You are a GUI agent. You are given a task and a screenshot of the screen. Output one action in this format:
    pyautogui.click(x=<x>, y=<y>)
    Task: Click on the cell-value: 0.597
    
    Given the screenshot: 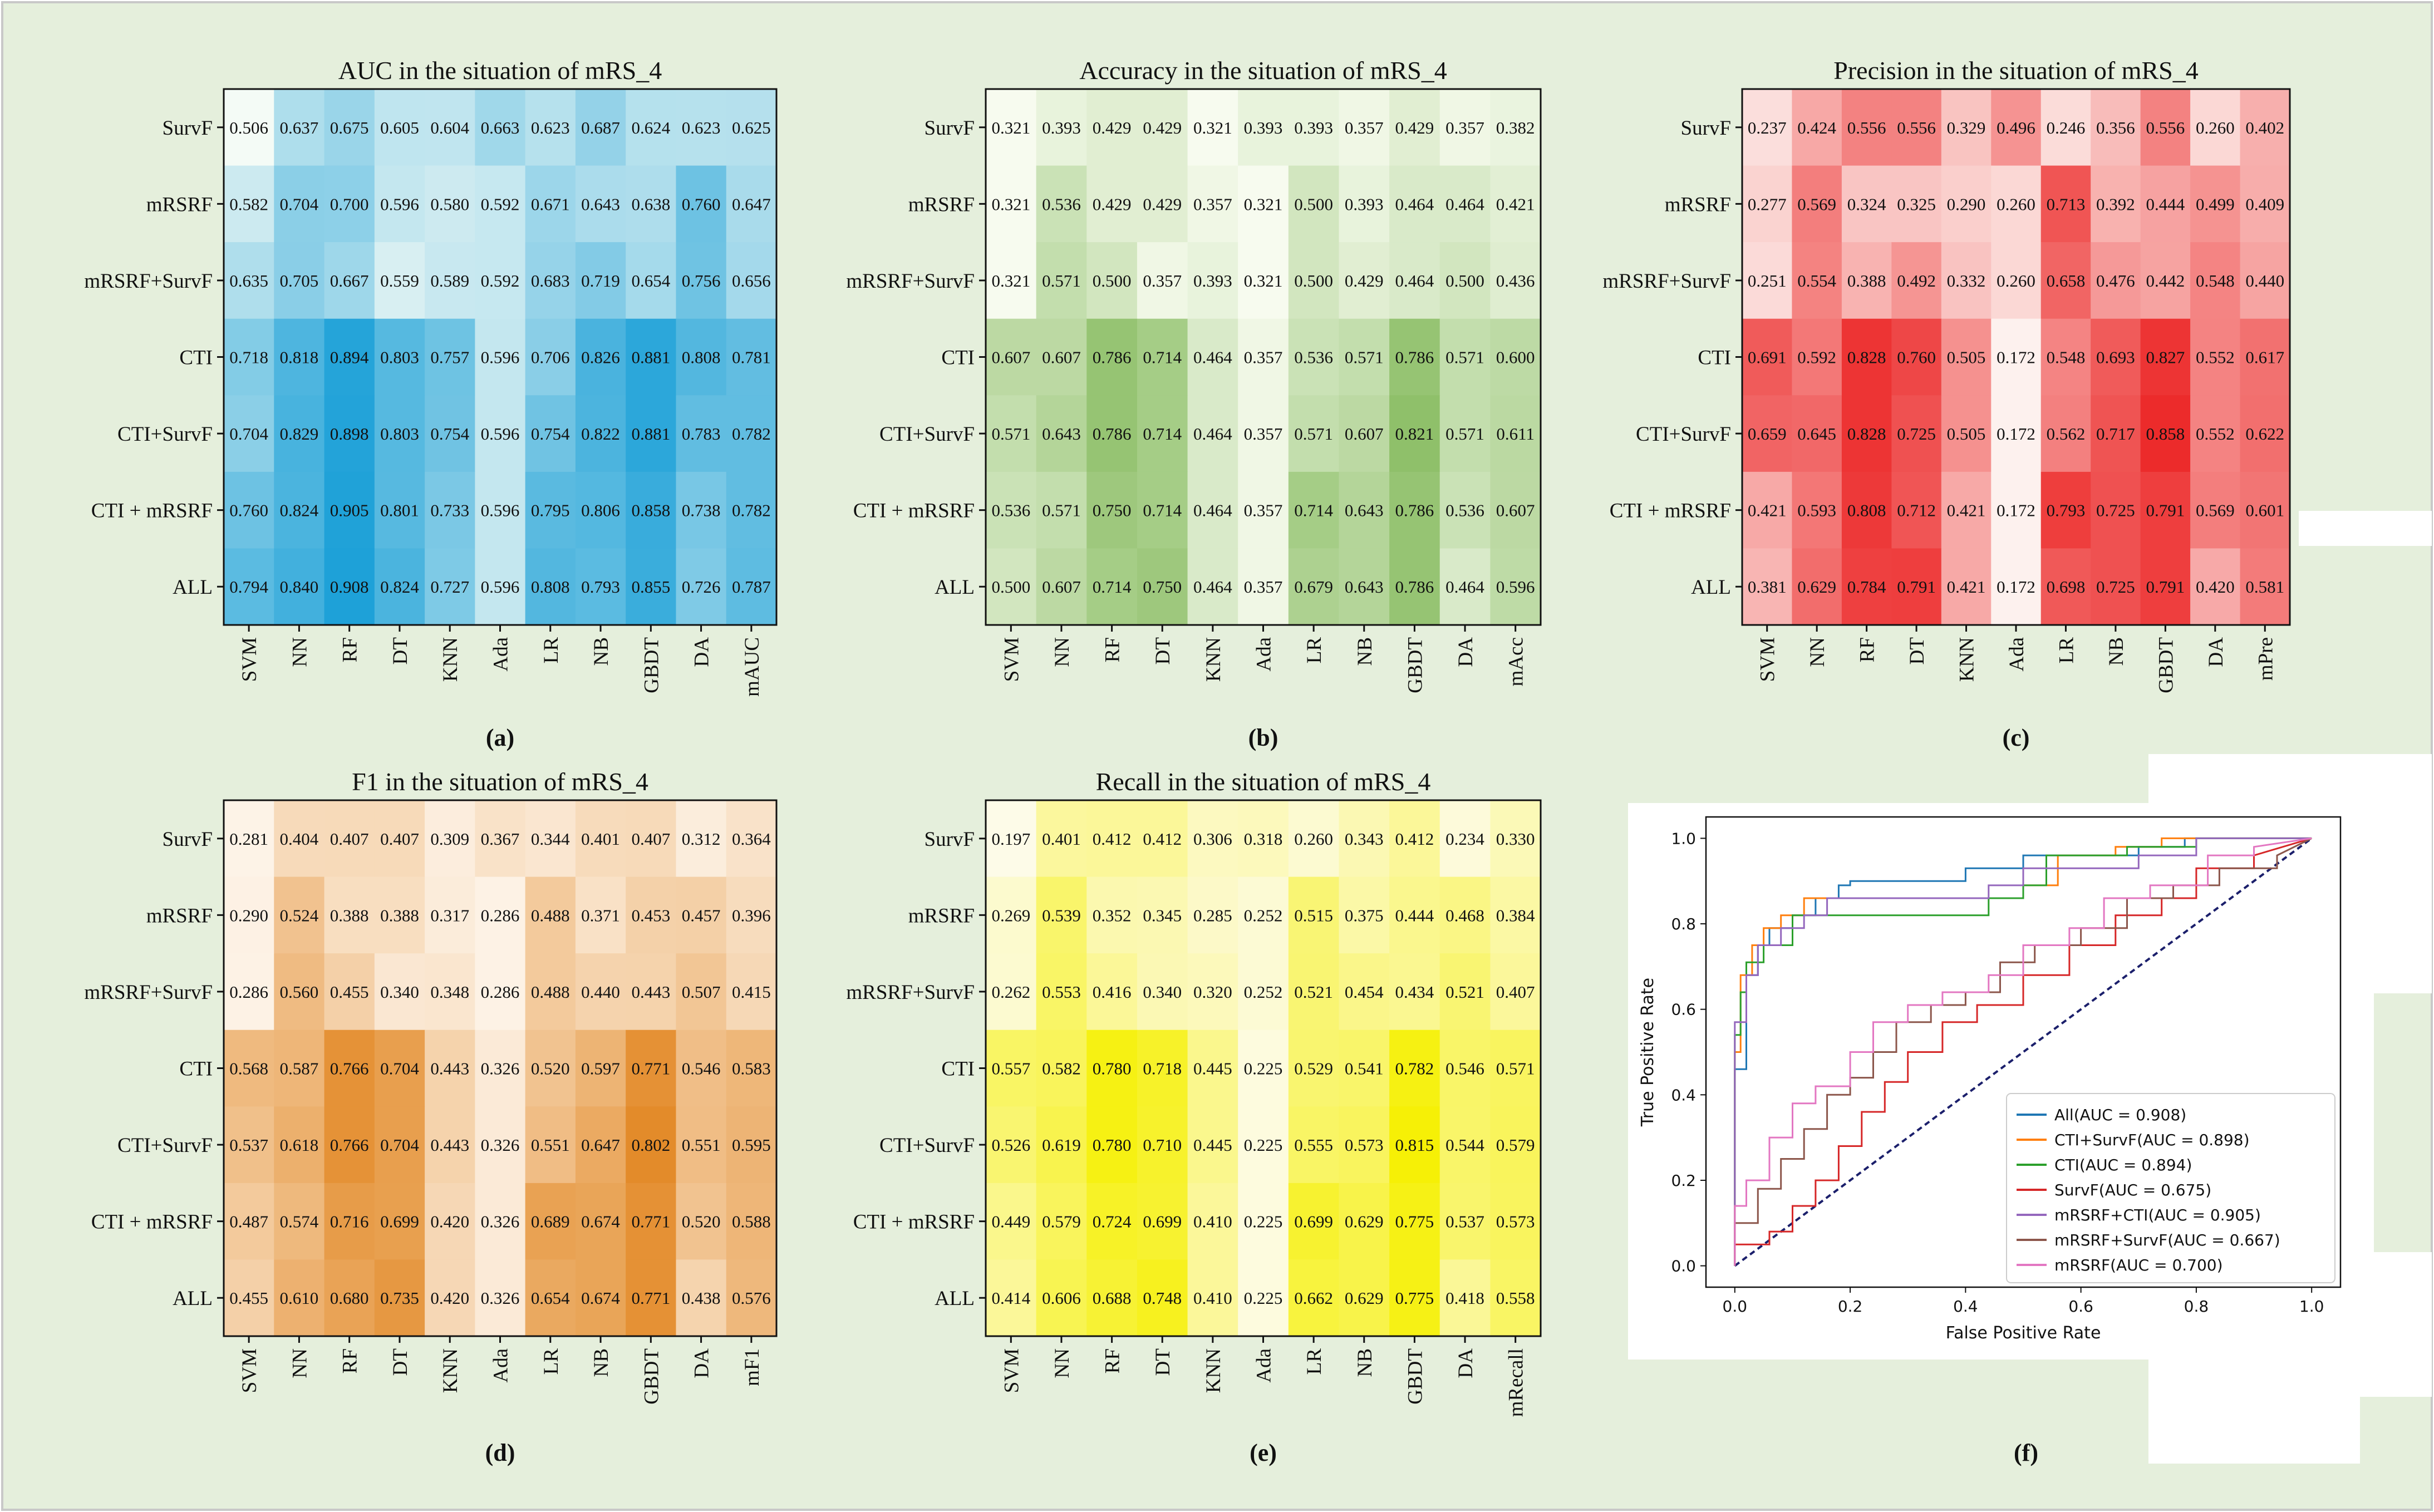 What is the action you would take?
    pyautogui.click(x=600, y=1068)
    